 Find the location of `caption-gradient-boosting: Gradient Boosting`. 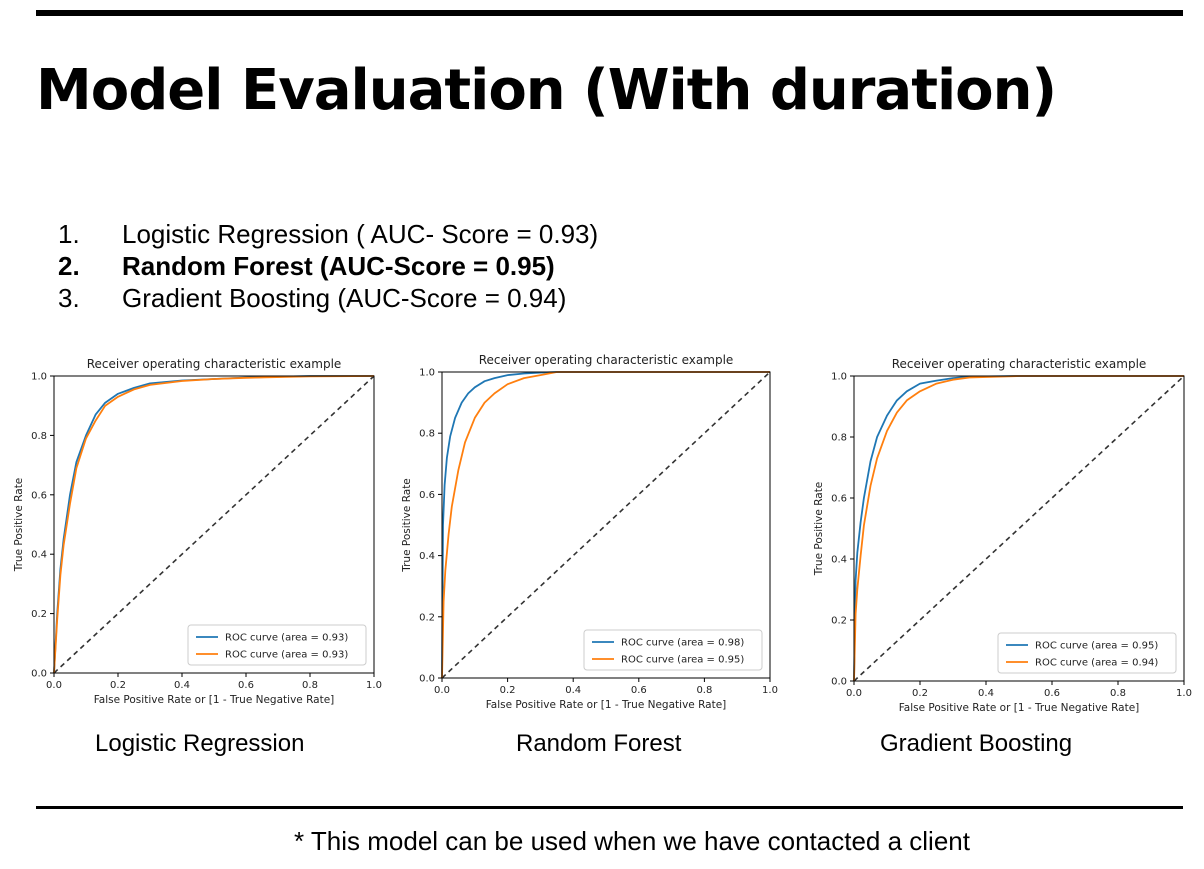

caption-gradient-boosting: Gradient Boosting is located at coordinates (976, 743).